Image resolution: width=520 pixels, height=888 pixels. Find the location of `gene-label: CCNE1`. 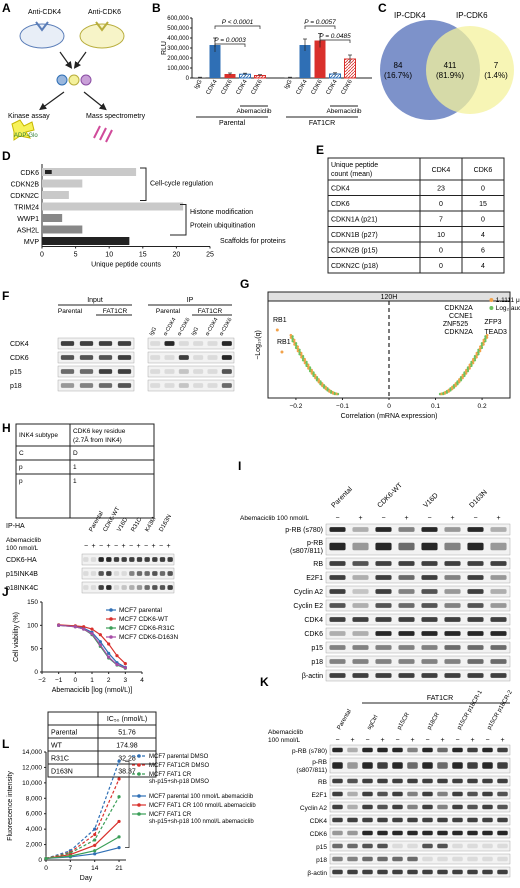

gene-label: CCNE1 is located at coordinates (461, 316).